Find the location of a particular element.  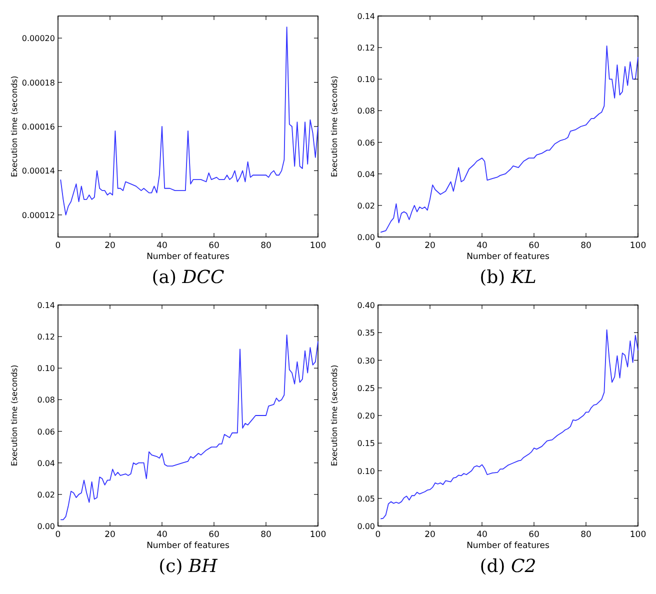

y-tick-label: 0.00012 is located at coordinates (38, 215).